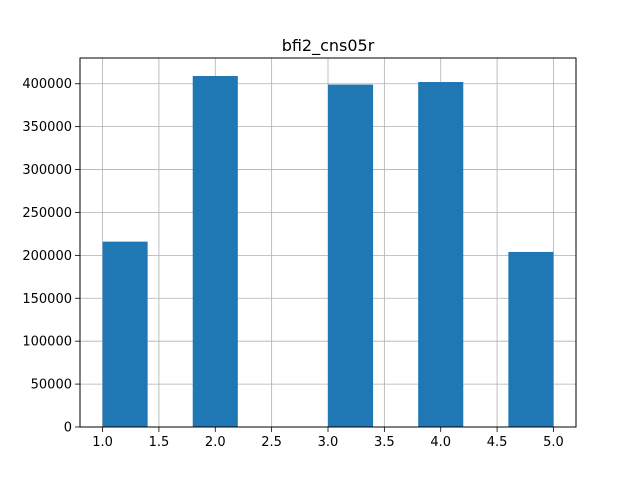 The height and width of the screenshot is (480, 640). What do you see at coordinates (497, 442) in the screenshot?
I see `x-tick-label: 4.5` at bounding box center [497, 442].